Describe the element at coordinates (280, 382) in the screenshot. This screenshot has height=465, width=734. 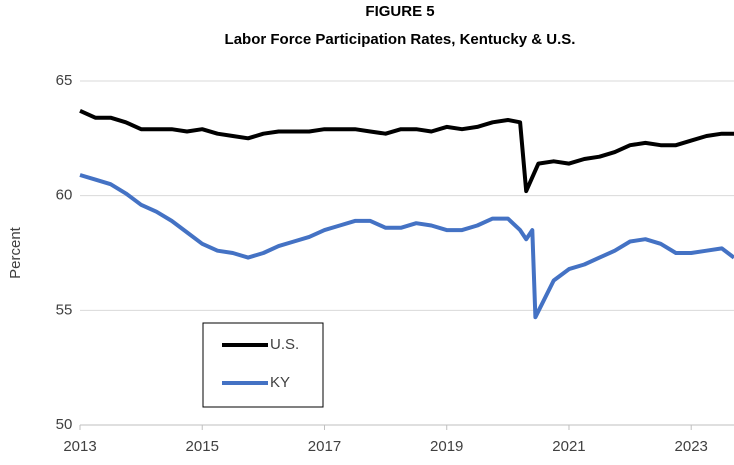
I see `legend-label: KY` at that location.